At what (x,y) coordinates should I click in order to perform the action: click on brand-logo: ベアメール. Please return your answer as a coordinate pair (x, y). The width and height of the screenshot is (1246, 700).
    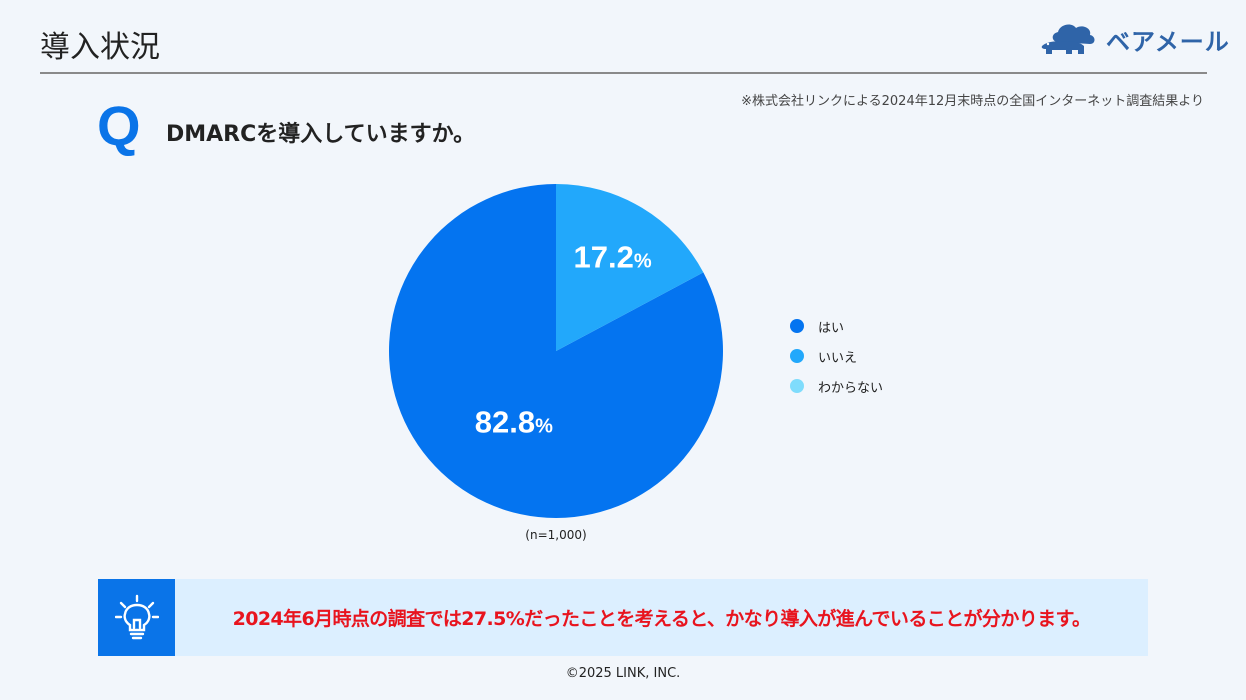
    Looking at the image, I should click on (1134, 39).